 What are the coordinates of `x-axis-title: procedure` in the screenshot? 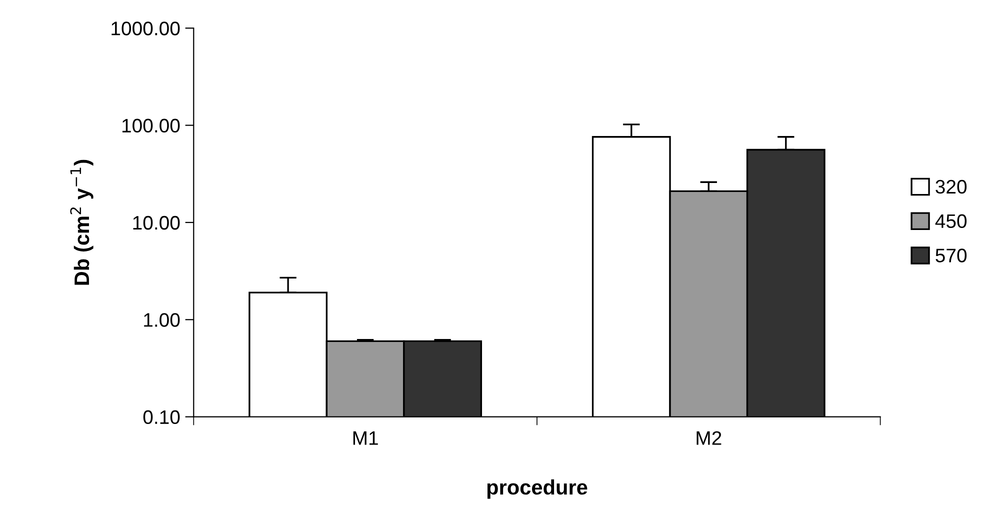 It's located at (537, 489).